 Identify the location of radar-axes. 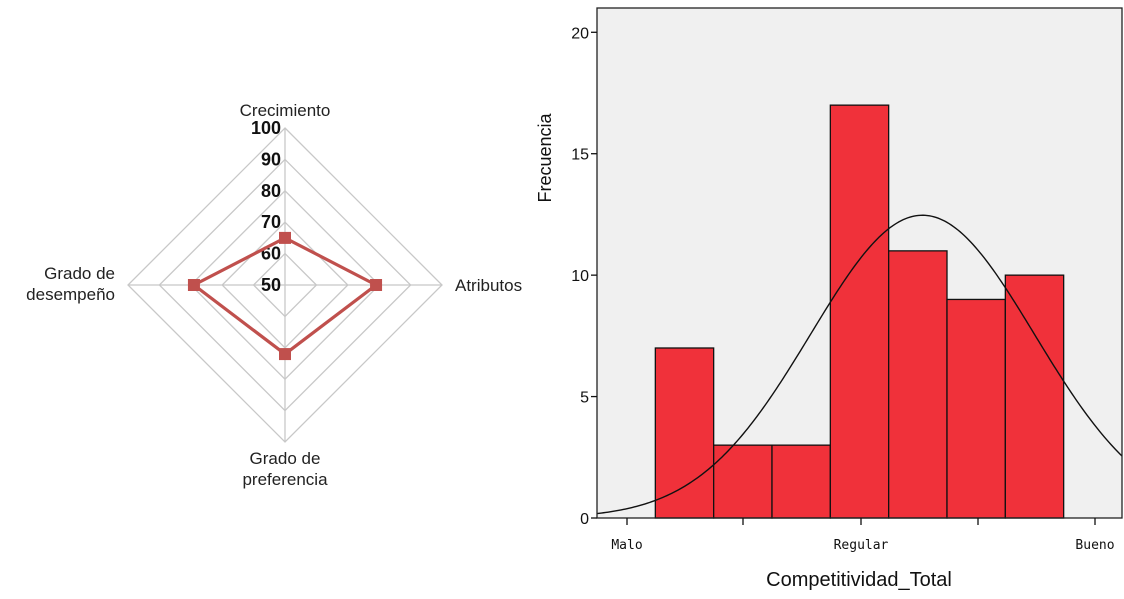
(285, 285).